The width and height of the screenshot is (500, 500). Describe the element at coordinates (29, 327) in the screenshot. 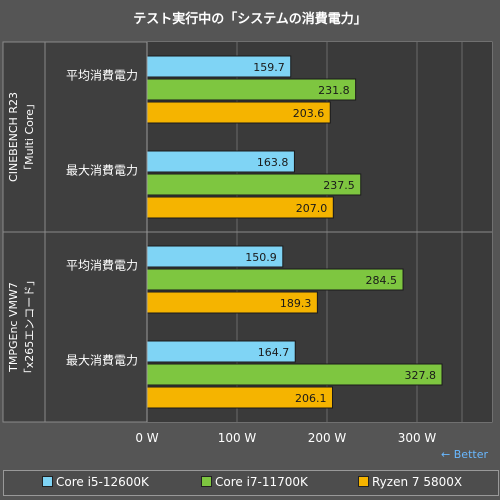

I see `group-label-line2-1: 「x265エンコード」` at that location.